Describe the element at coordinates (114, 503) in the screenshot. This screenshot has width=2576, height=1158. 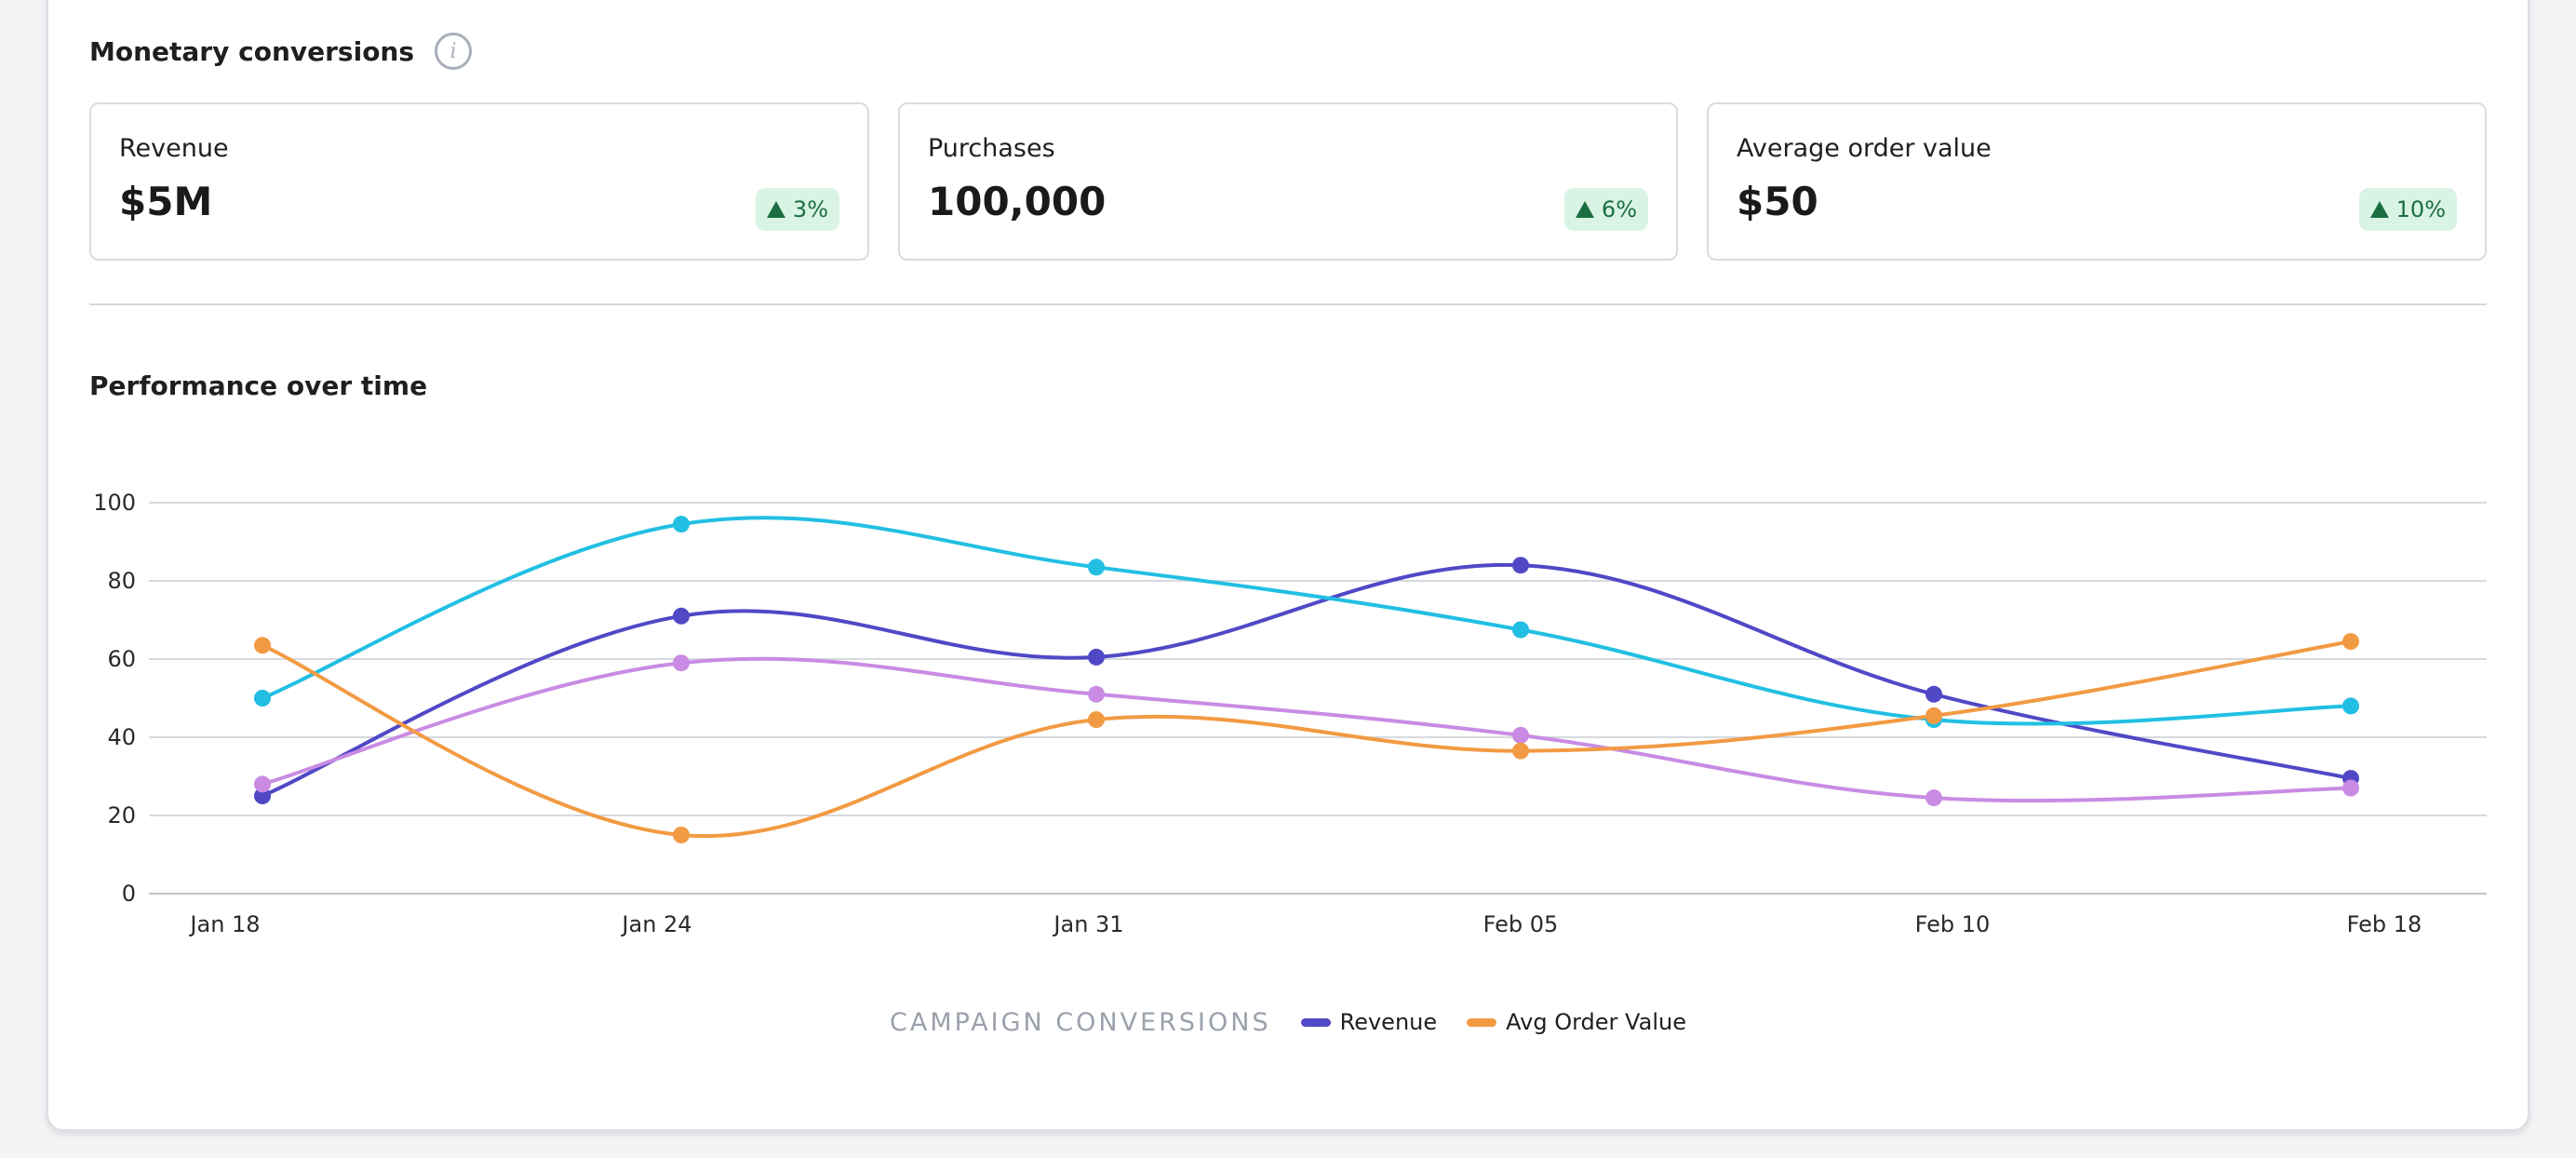
I see `y-tick-label: 100` at that location.